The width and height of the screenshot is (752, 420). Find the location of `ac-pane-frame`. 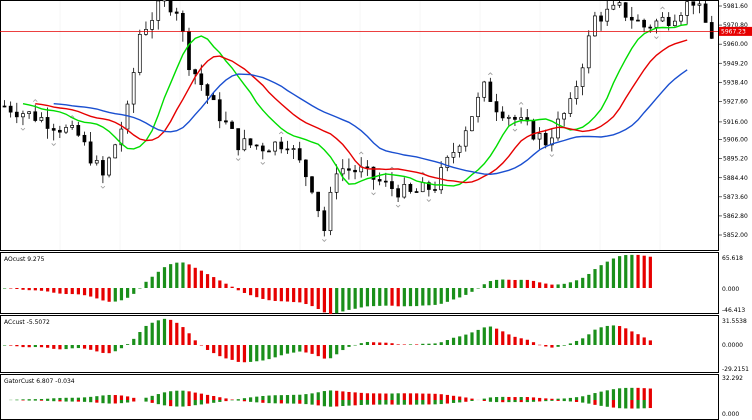

ac-pane-frame is located at coordinates (359, 344).